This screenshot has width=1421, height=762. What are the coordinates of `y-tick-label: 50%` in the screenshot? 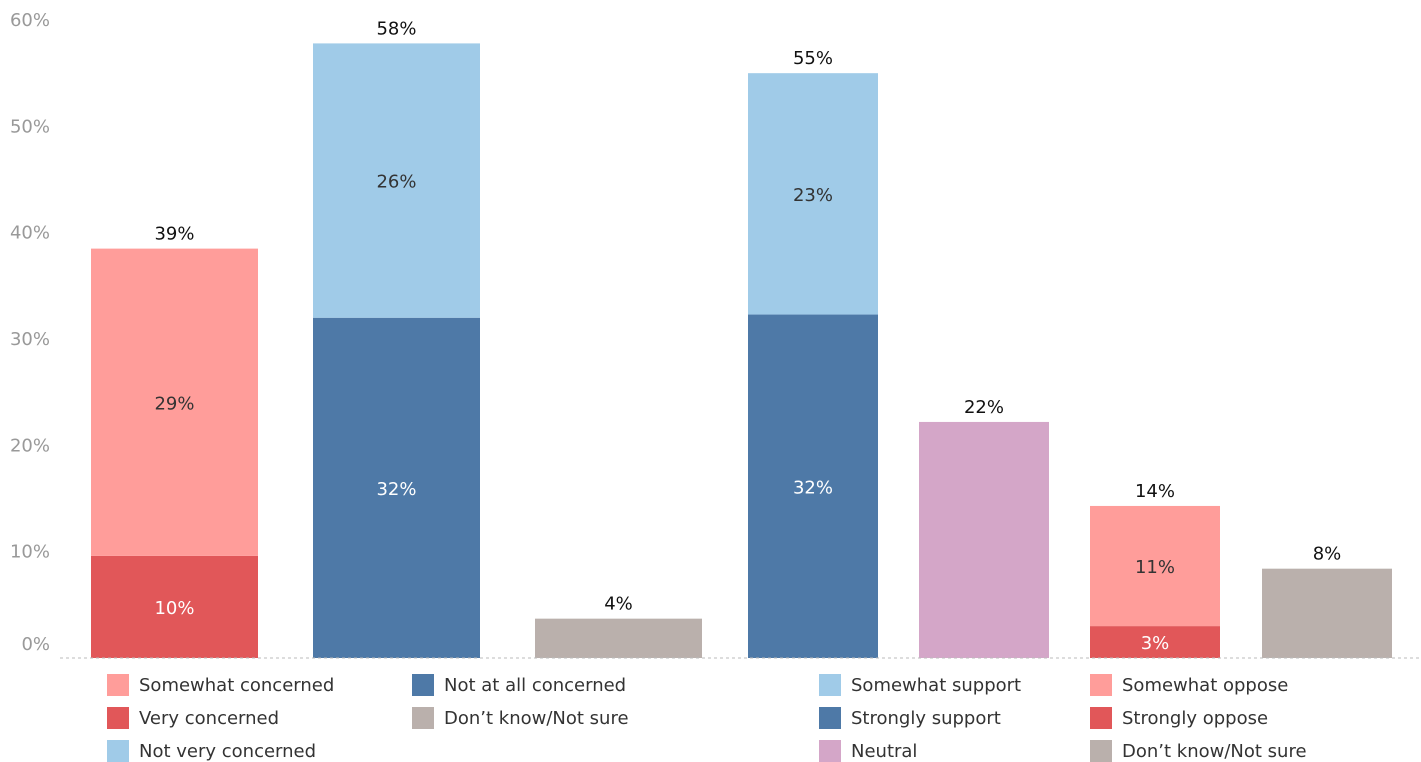 It's located at (30, 126).